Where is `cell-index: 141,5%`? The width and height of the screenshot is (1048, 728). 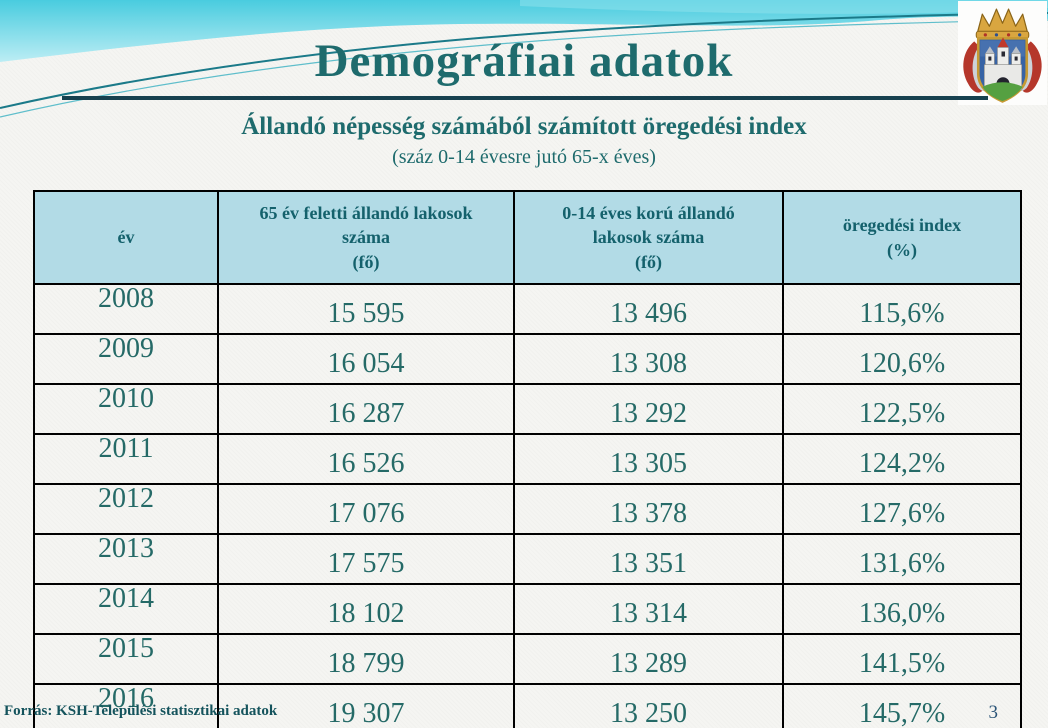 cell-index: 141,5% is located at coordinates (902, 659).